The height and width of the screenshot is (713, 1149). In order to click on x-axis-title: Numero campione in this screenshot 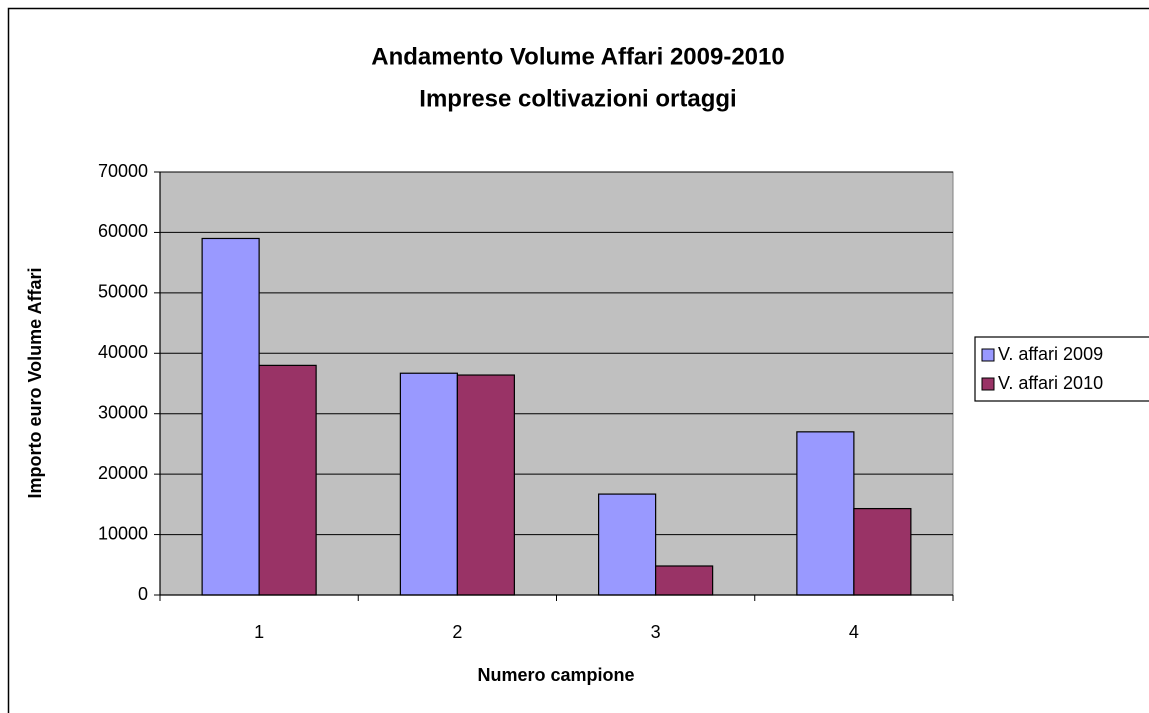, I will do `click(555, 675)`.